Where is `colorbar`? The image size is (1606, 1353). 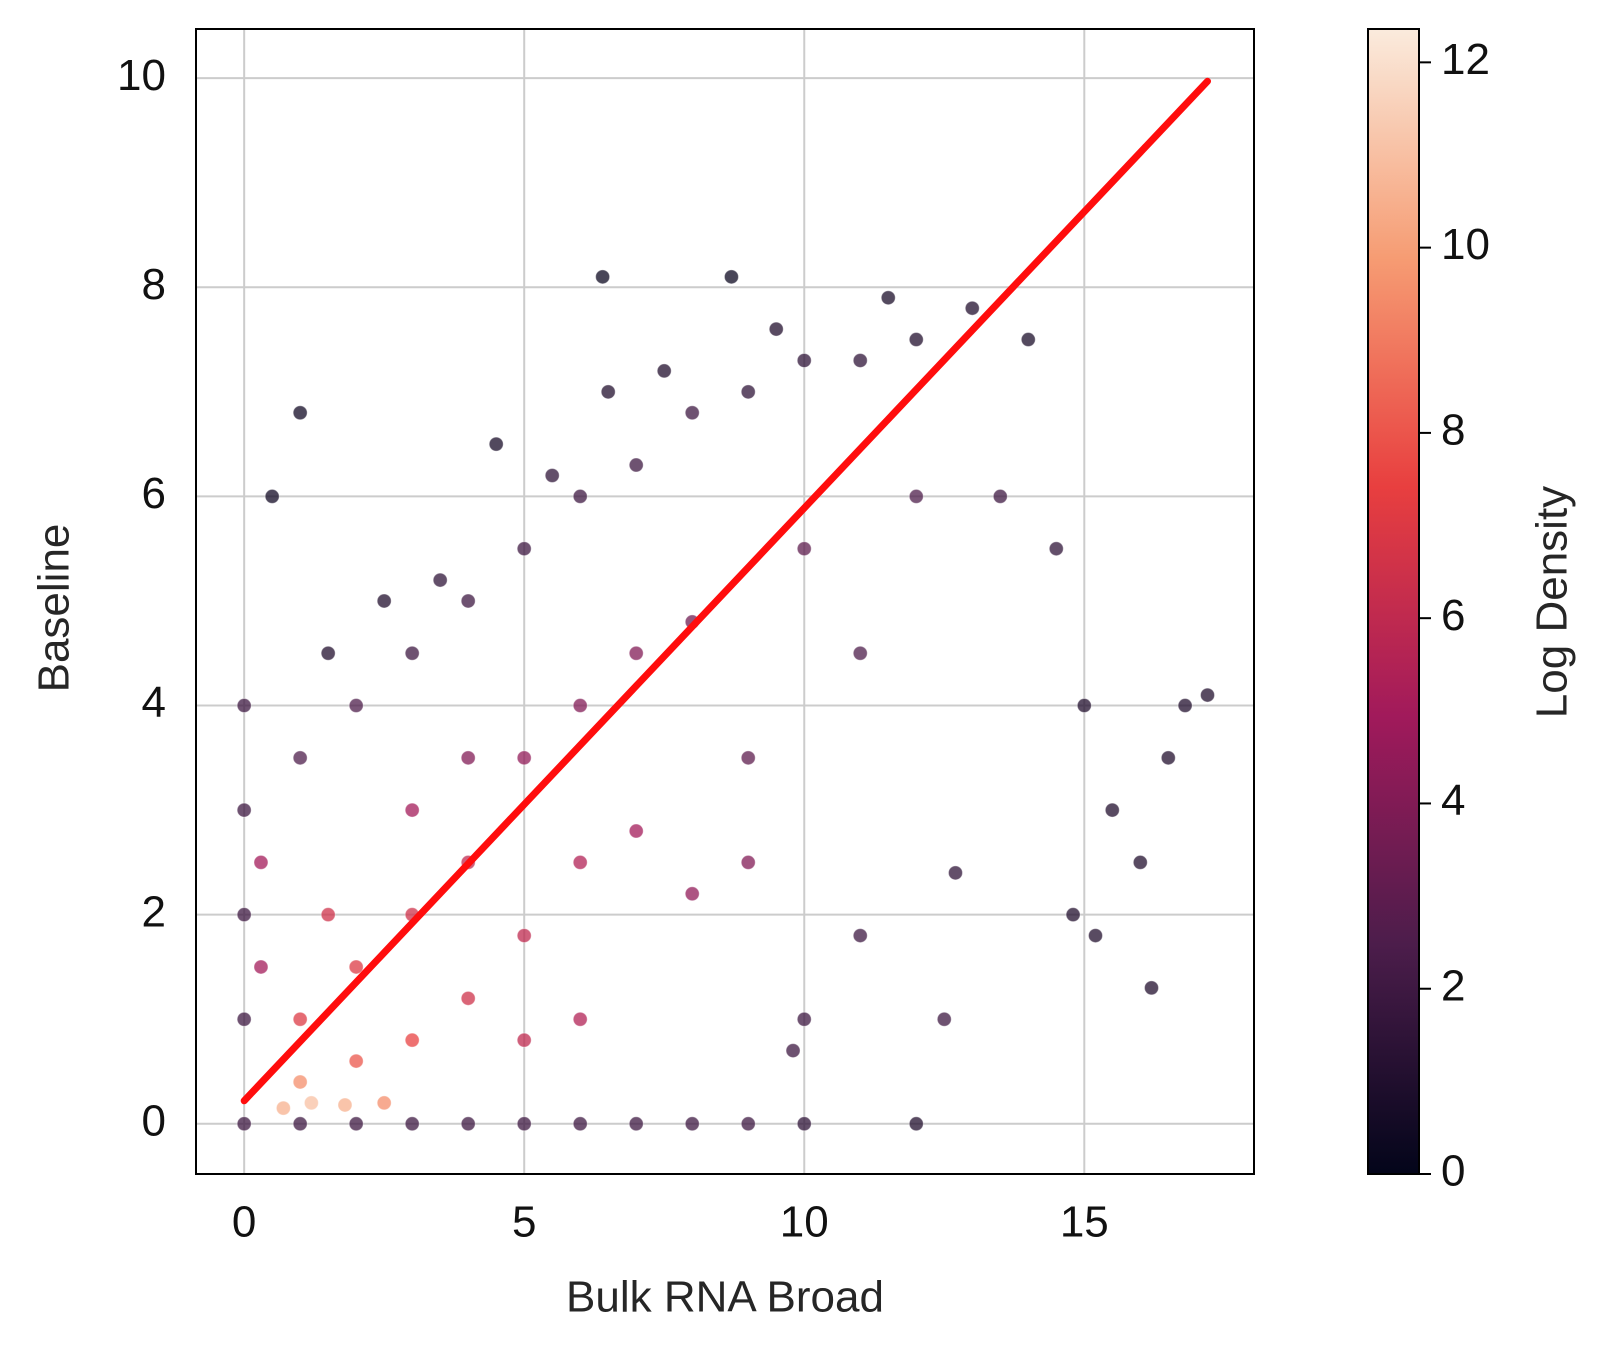 colorbar is located at coordinates (1393, 601).